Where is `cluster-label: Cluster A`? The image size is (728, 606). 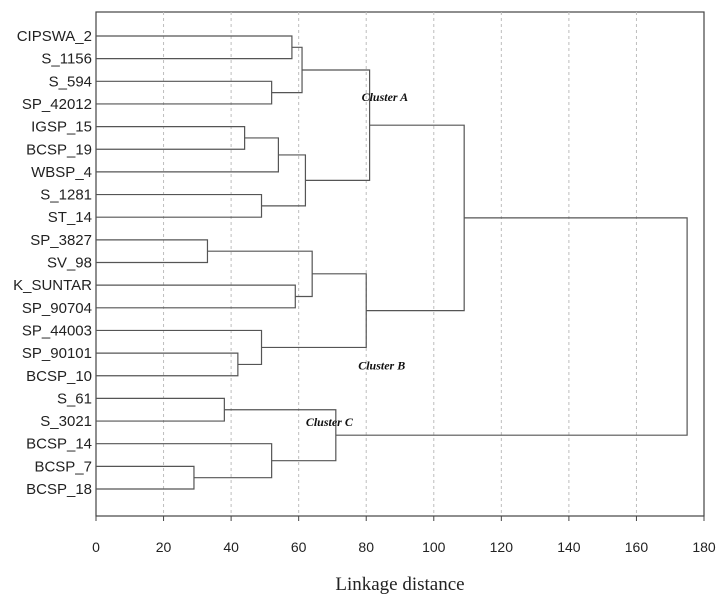 cluster-label: Cluster A is located at coordinates (385, 97).